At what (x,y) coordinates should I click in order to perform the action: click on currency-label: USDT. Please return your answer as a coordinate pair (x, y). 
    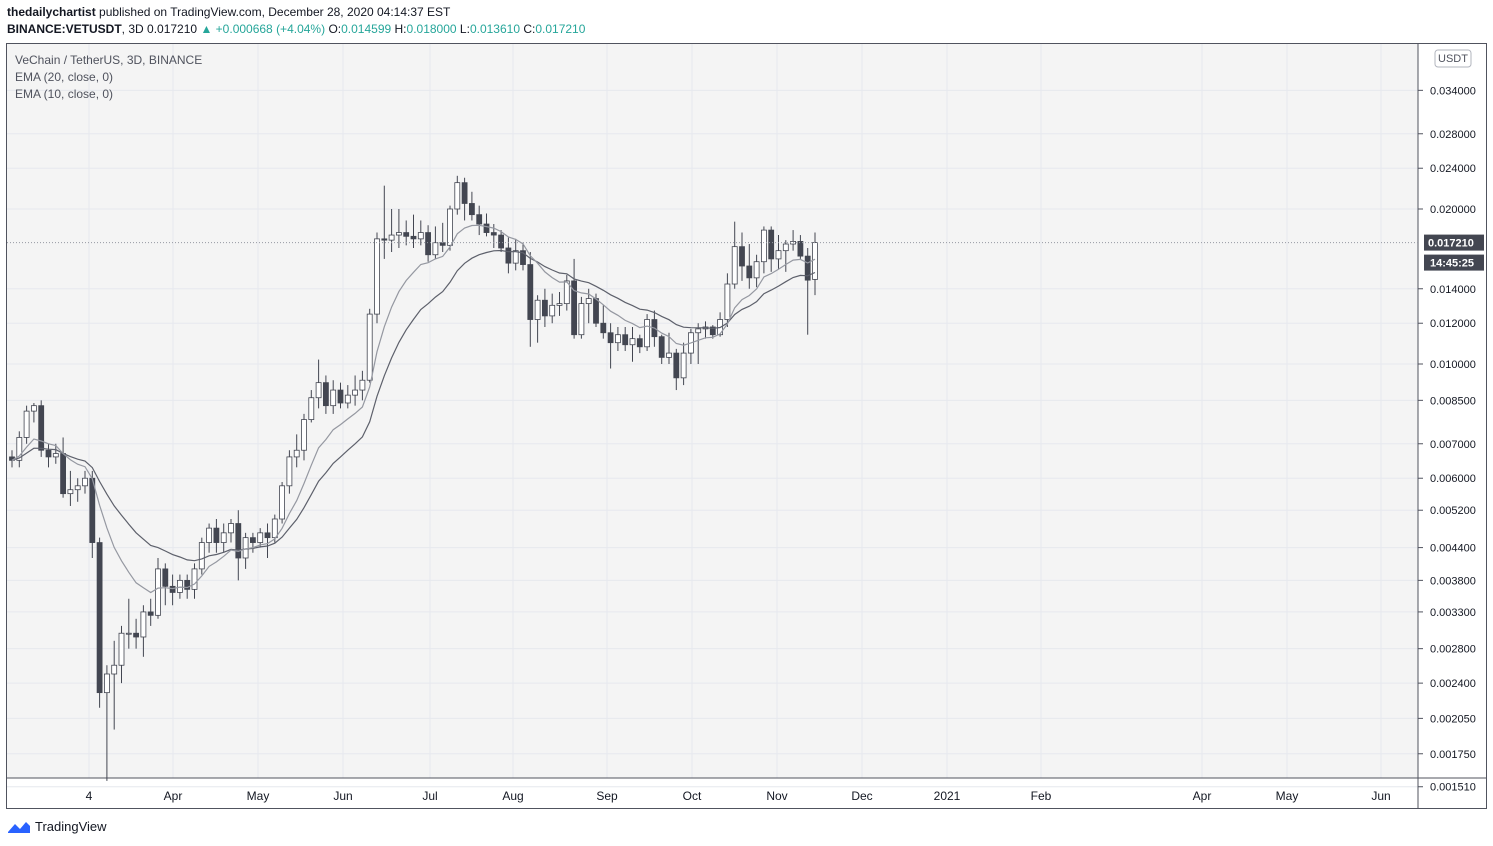
    Looking at the image, I should click on (1453, 59).